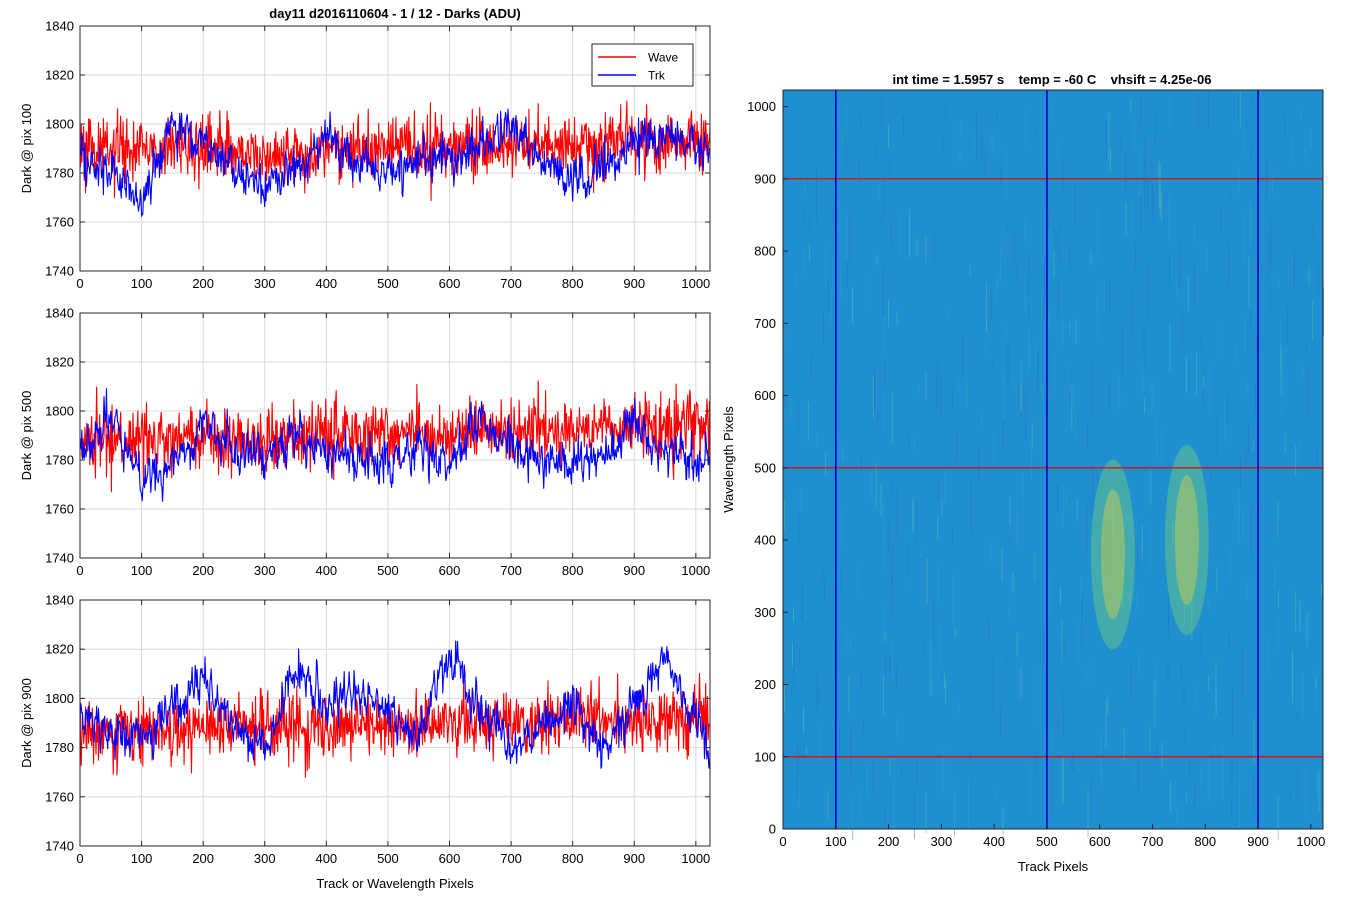 The height and width of the screenshot is (900, 1350). What do you see at coordinates (59, 26) in the screenshot?
I see `y-tick-label: 1840` at bounding box center [59, 26].